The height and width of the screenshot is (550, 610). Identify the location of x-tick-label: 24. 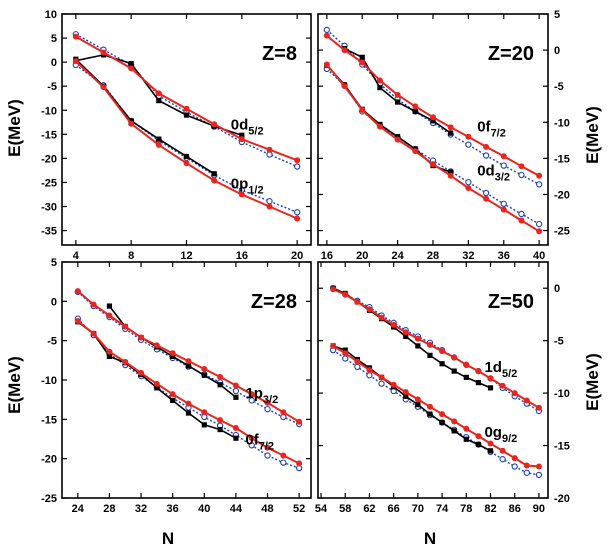
(397, 256).